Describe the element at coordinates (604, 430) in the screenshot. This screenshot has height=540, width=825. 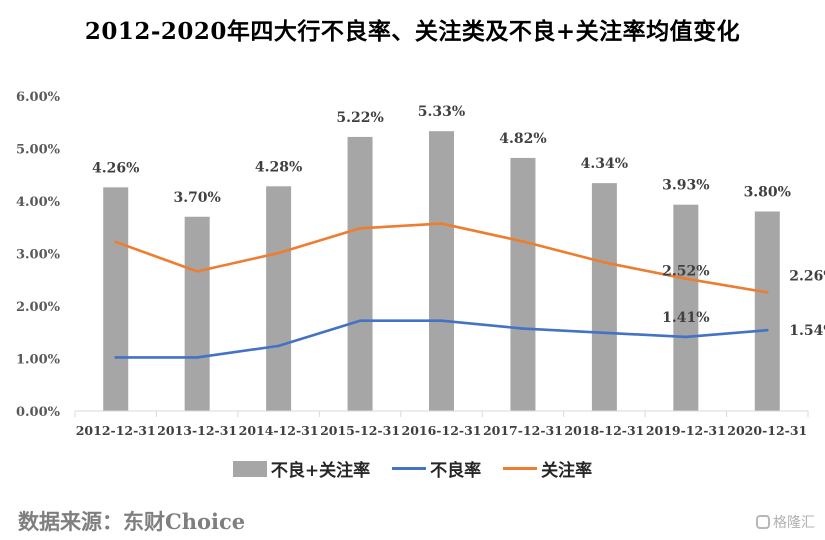
I see `x-tick-label: 2018-12-31` at that location.